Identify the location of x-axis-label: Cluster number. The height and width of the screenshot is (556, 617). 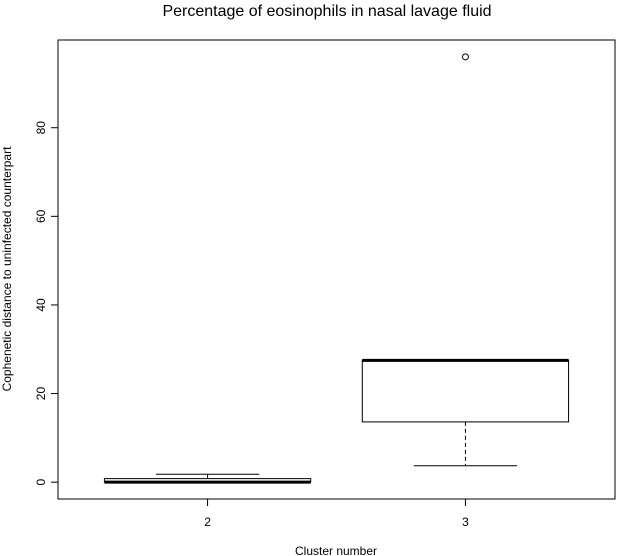
(336, 550).